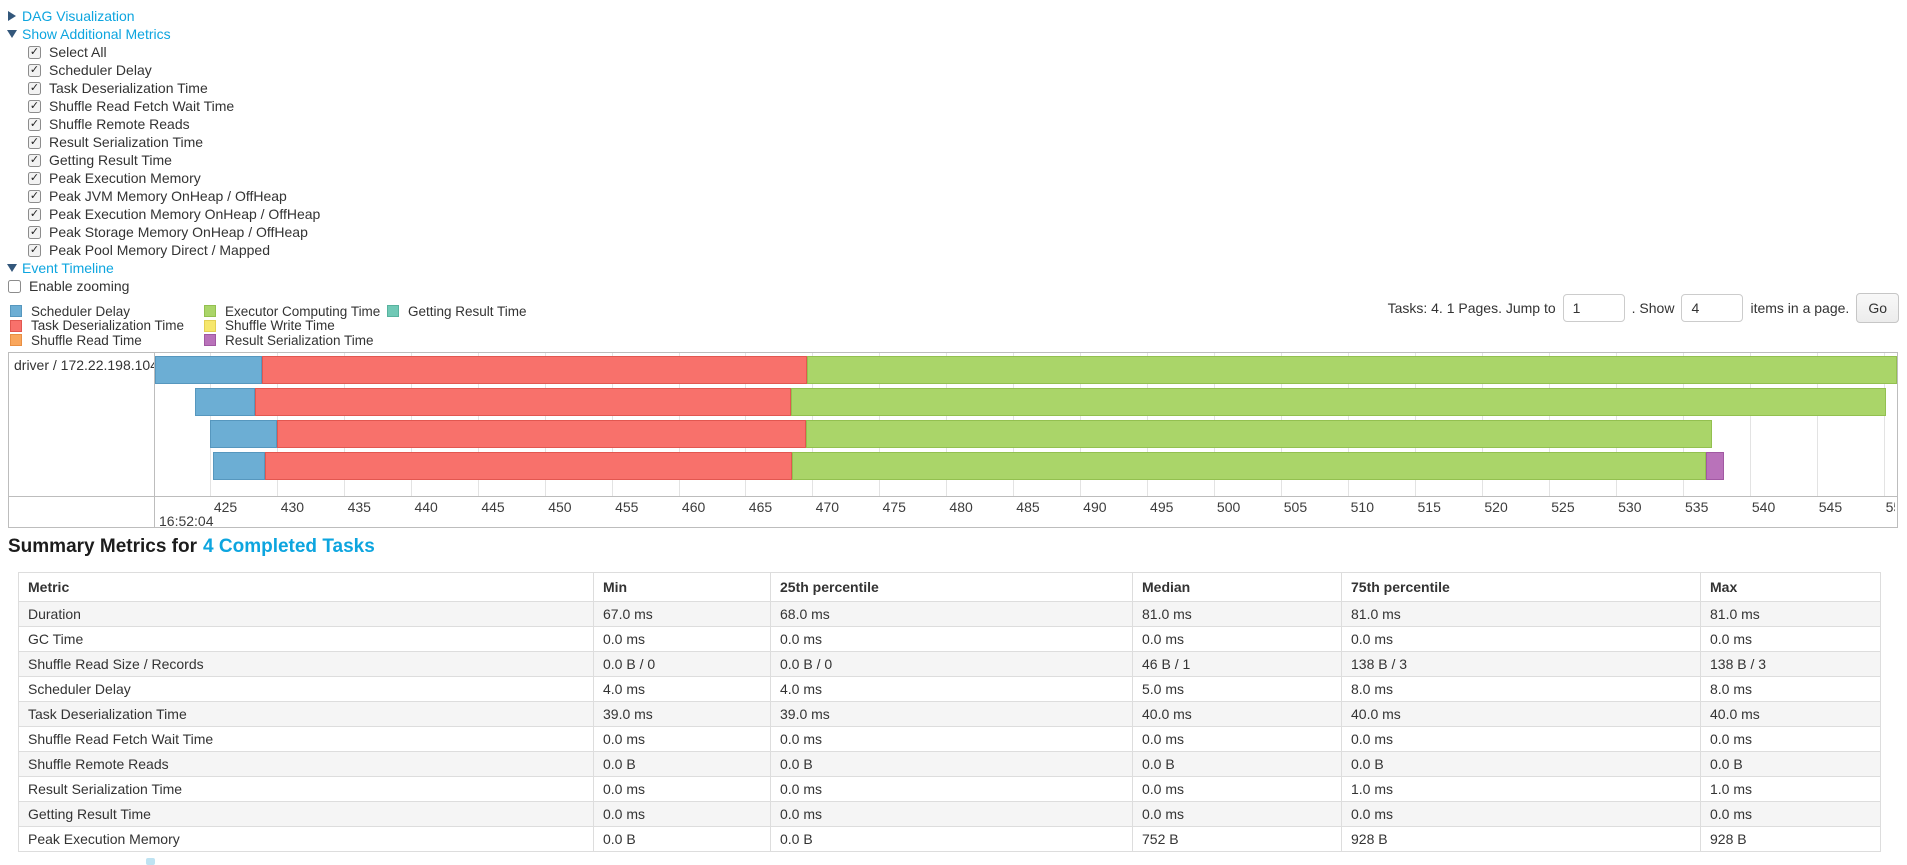 Image resolution: width=1907 pixels, height=865 pixels. What do you see at coordinates (78, 16) in the screenshot?
I see `dag-visualization-toggle: DAG Visualization` at bounding box center [78, 16].